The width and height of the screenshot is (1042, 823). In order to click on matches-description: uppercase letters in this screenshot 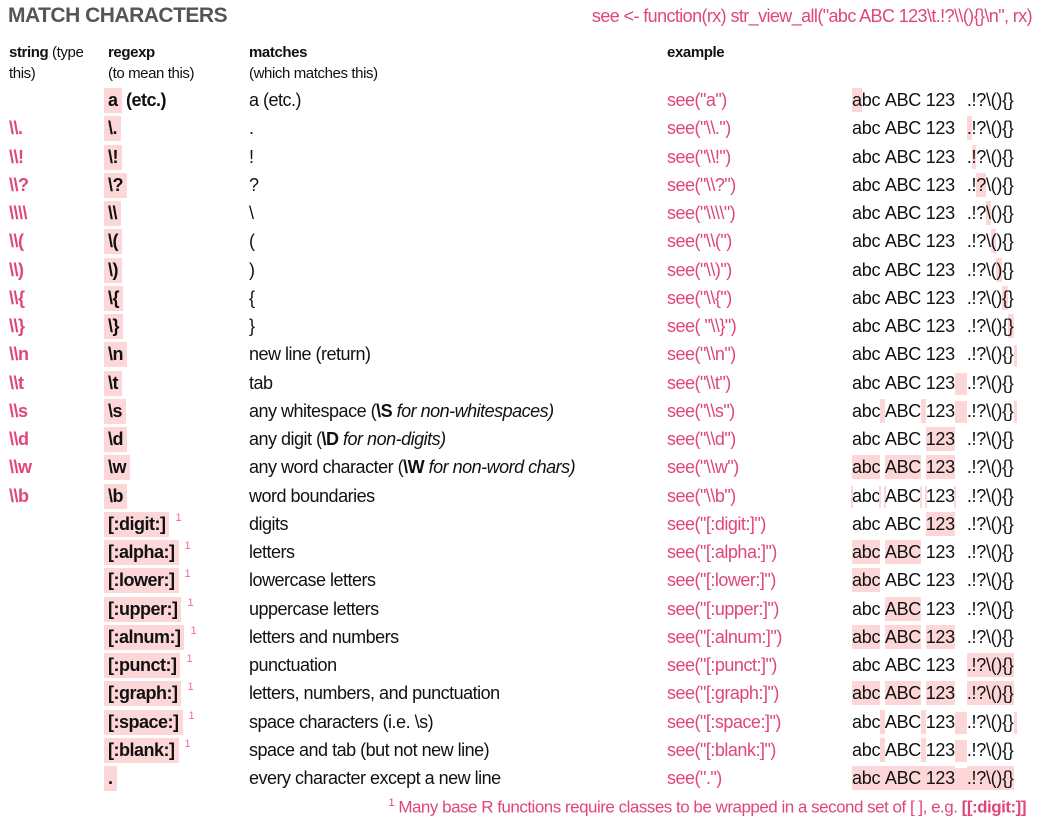, I will do `click(314, 609)`.